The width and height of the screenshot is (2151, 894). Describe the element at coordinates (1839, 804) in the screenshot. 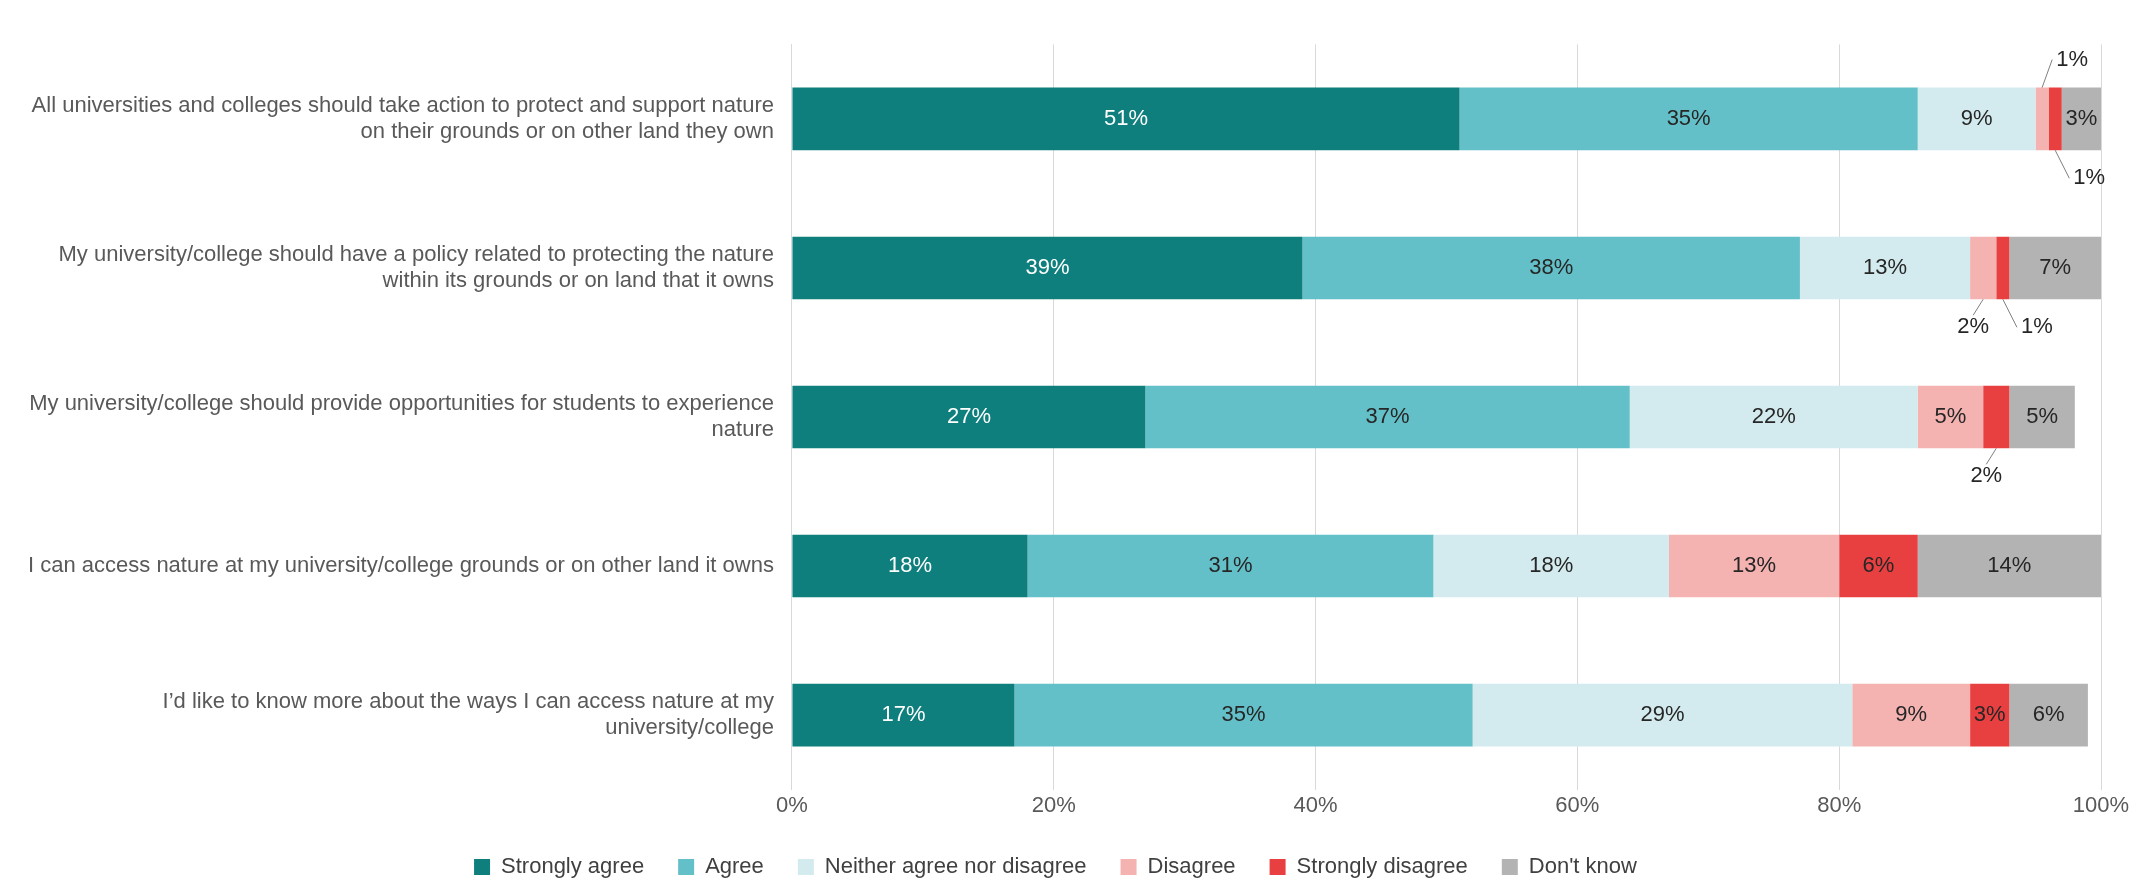

I see `x-tick-label: 80%` at that location.